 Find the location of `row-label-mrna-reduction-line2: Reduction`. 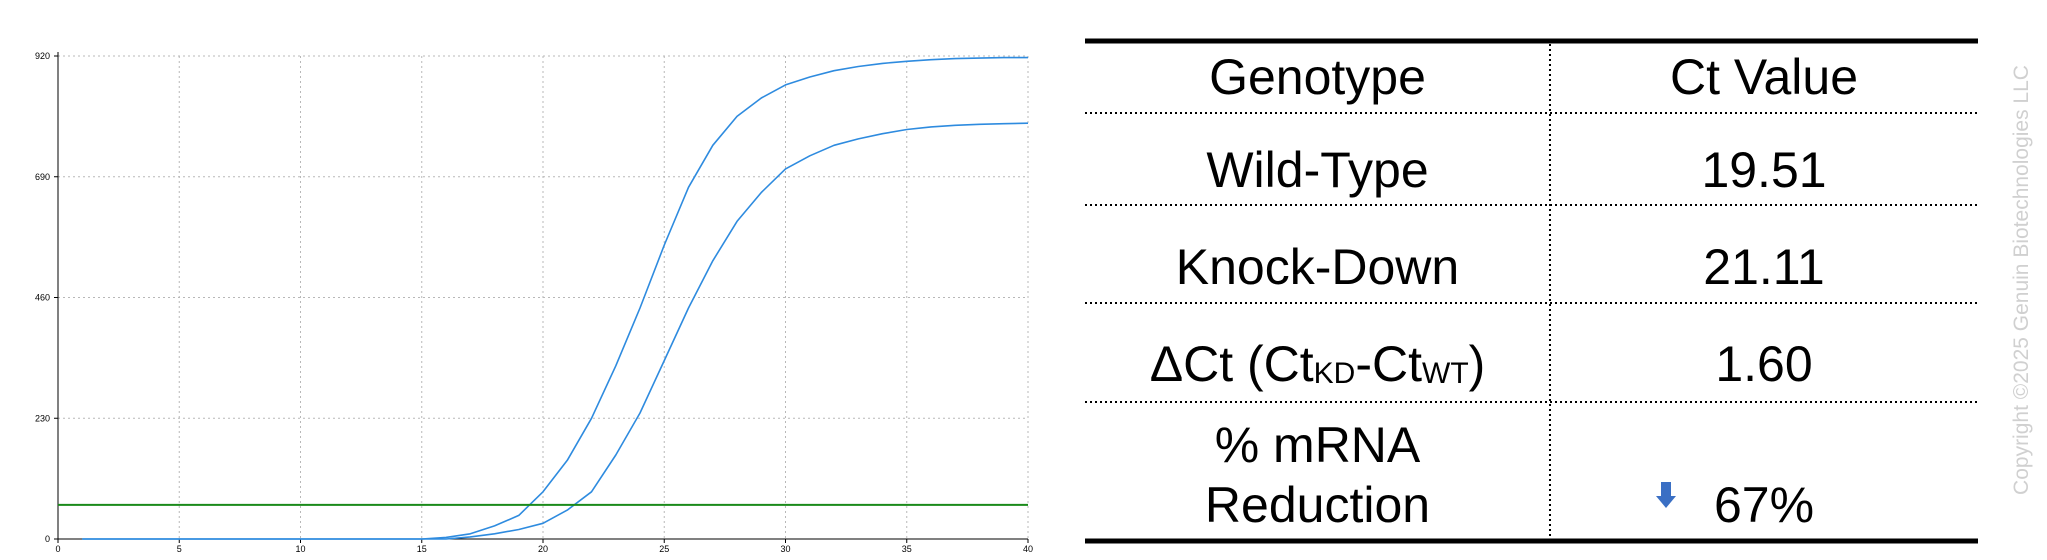

row-label-mrna-reduction-line2: Reduction is located at coordinates (1317, 505).